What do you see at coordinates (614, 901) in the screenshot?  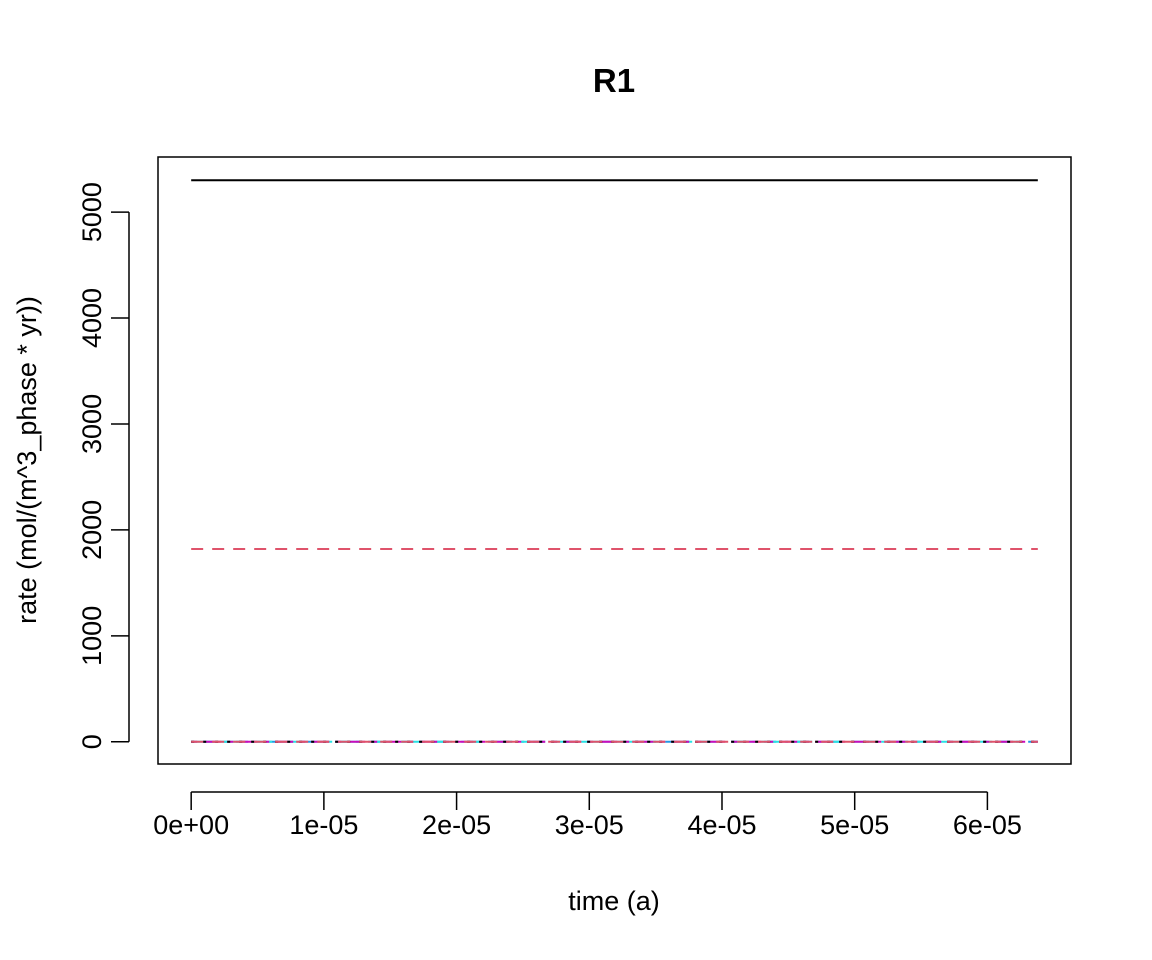 I see `x-axis-label: time (a)` at bounding box center [614, 901].